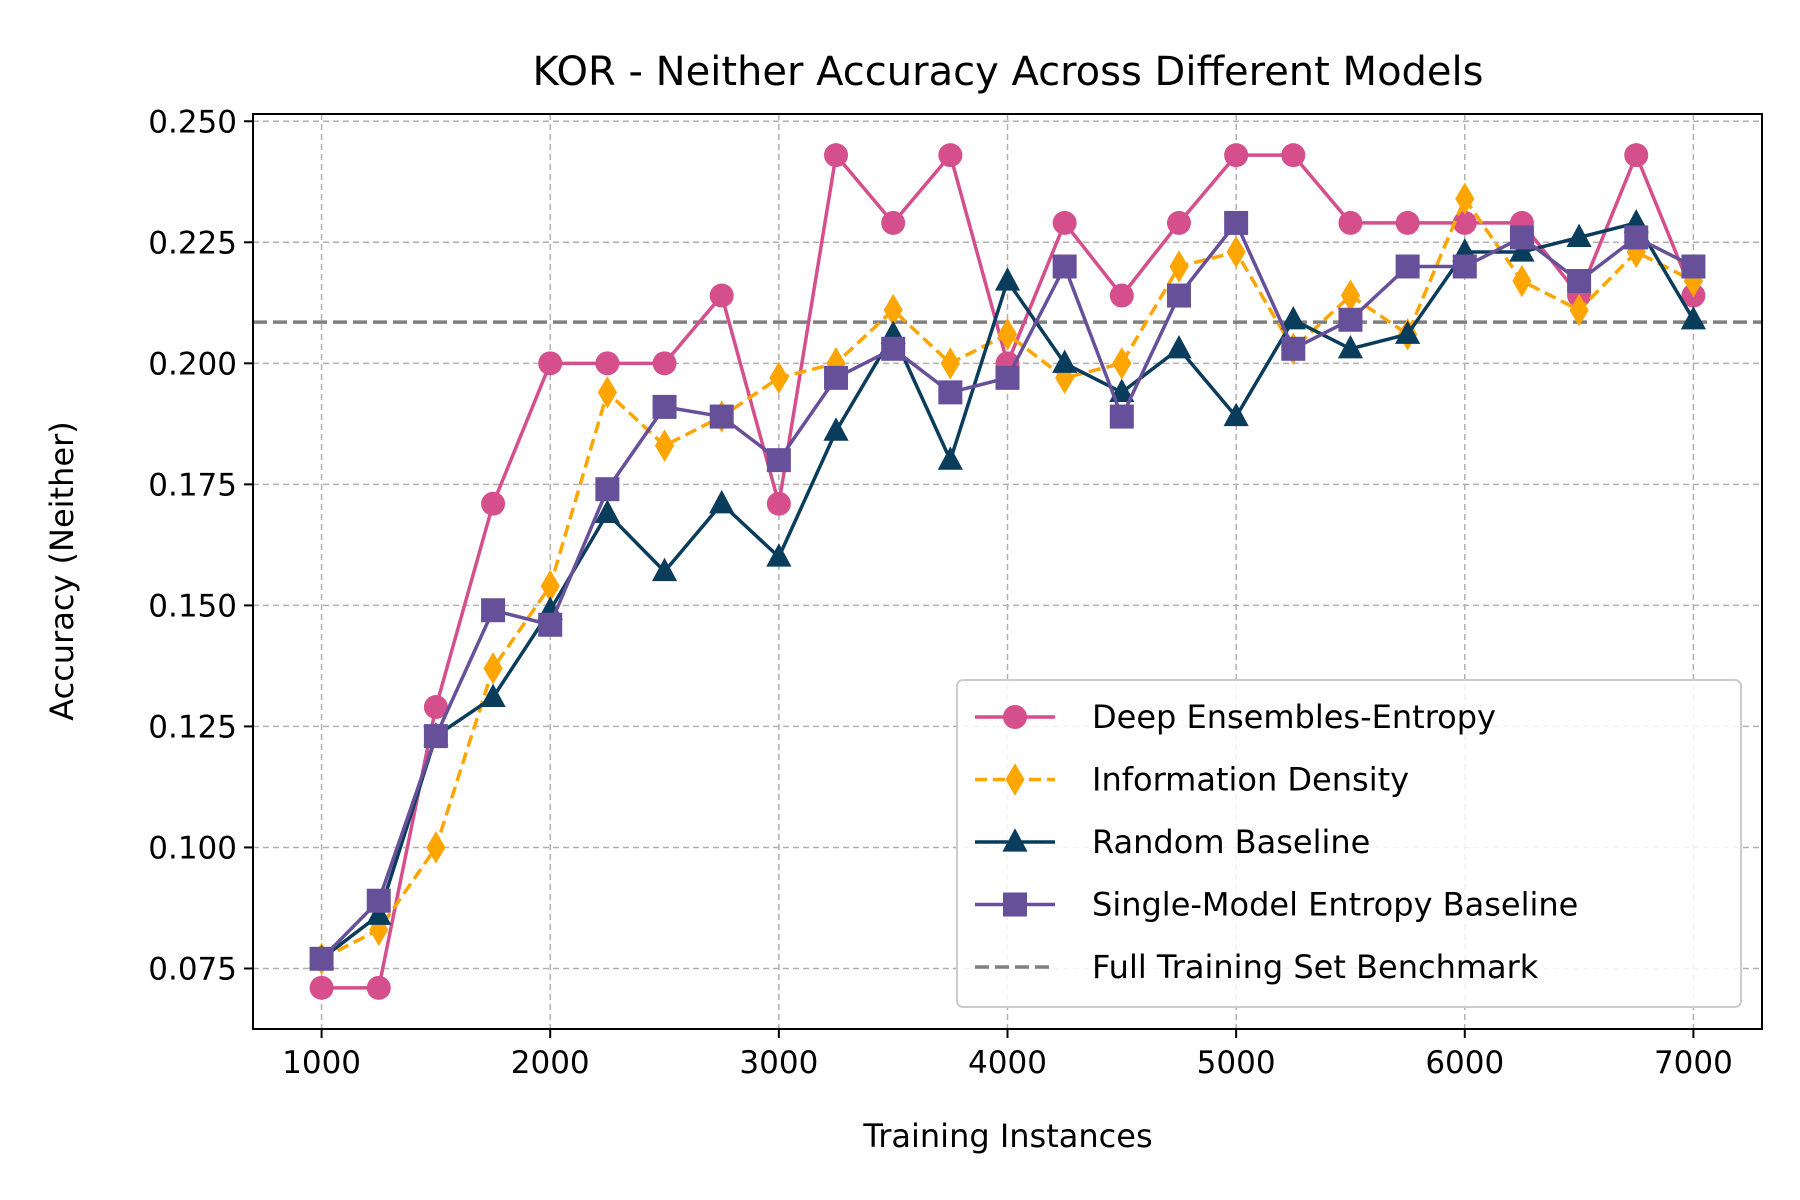  Describe the element at coordinates (192, 243) in the screenshot. I see `y-tick-label: 0.225` at that location.